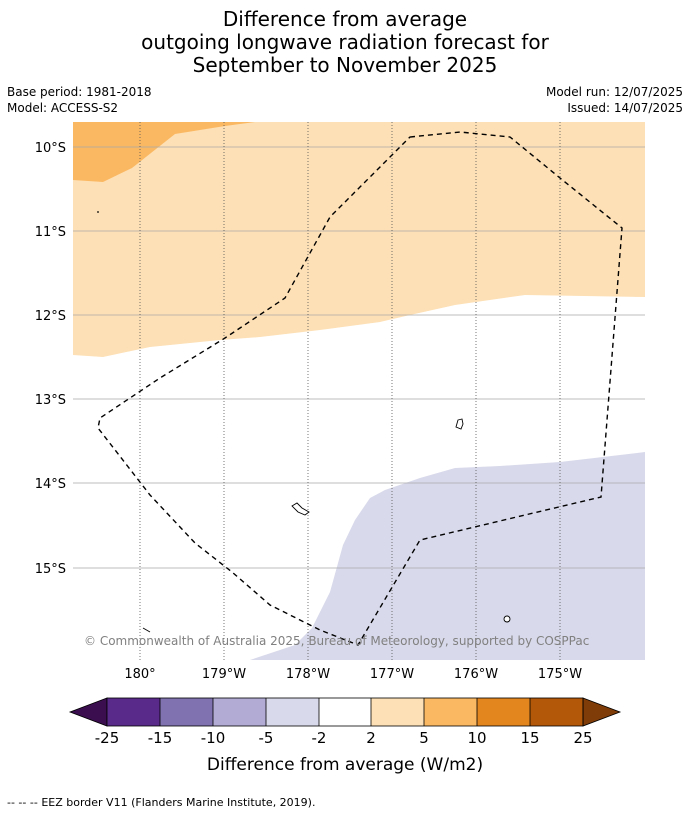 The image size is (690, 816). Describe the element at coordinates (160, 738) in the screenshot. I see `colorbar-tick-2: -15` at that location.